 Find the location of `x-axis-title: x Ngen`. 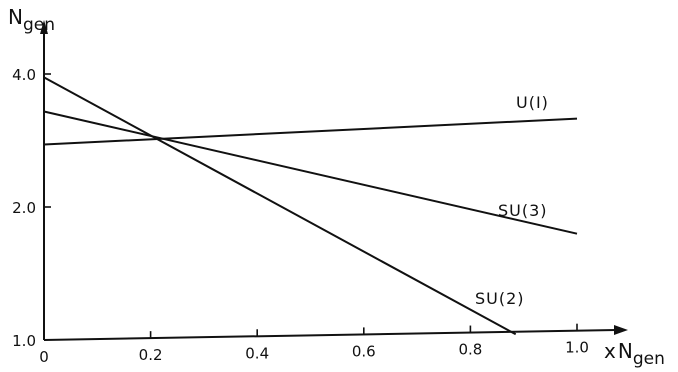

x-axis-title: x Ngen is located at coordinates (634, 354).